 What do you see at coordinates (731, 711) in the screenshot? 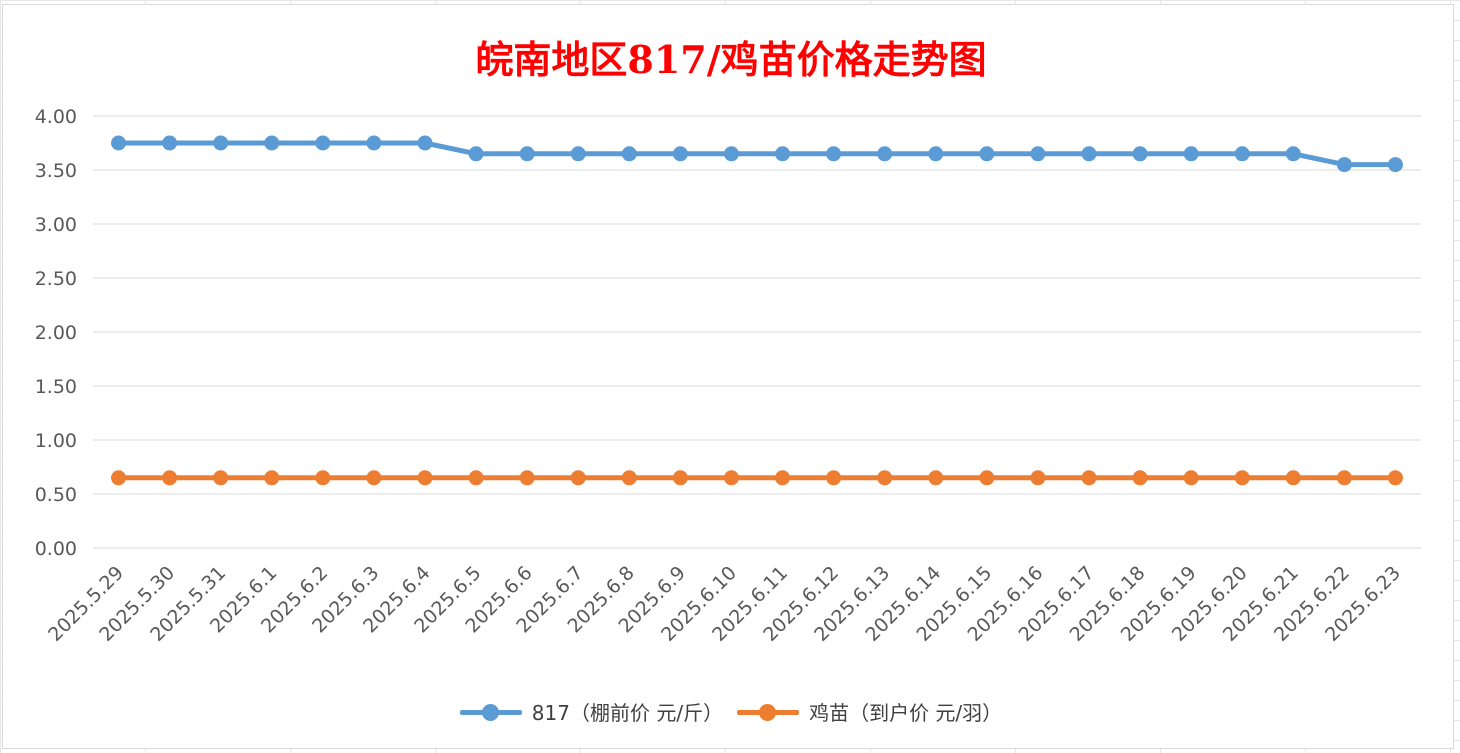
I see `legend: 817（棚前价 元/斤） 鸡苗（到户价 元/羽）` at bounding box center [731, 711].